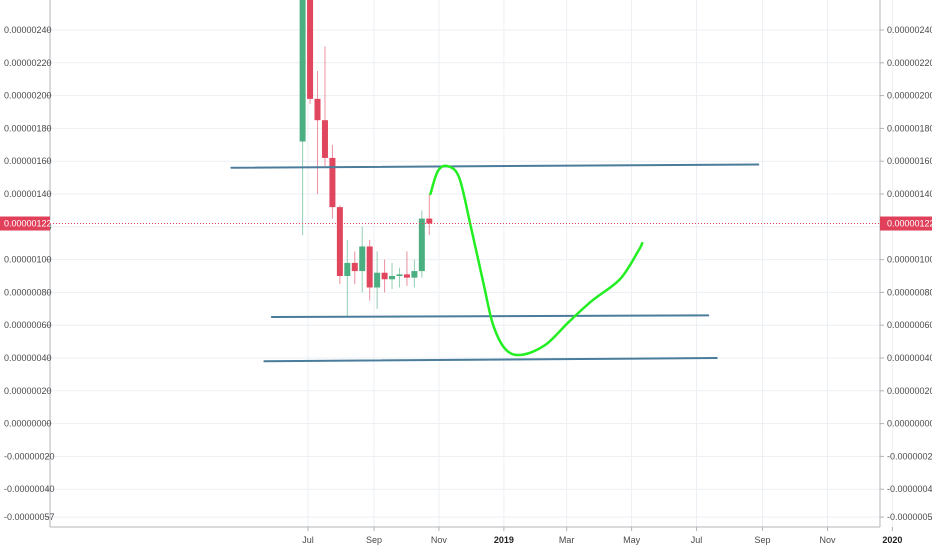 The height and width of the screenshot is (550, 932). Describe the element at coordinates (28, 161) in the screenshot. I see `left-tick-label: 0.00000160` at that location.